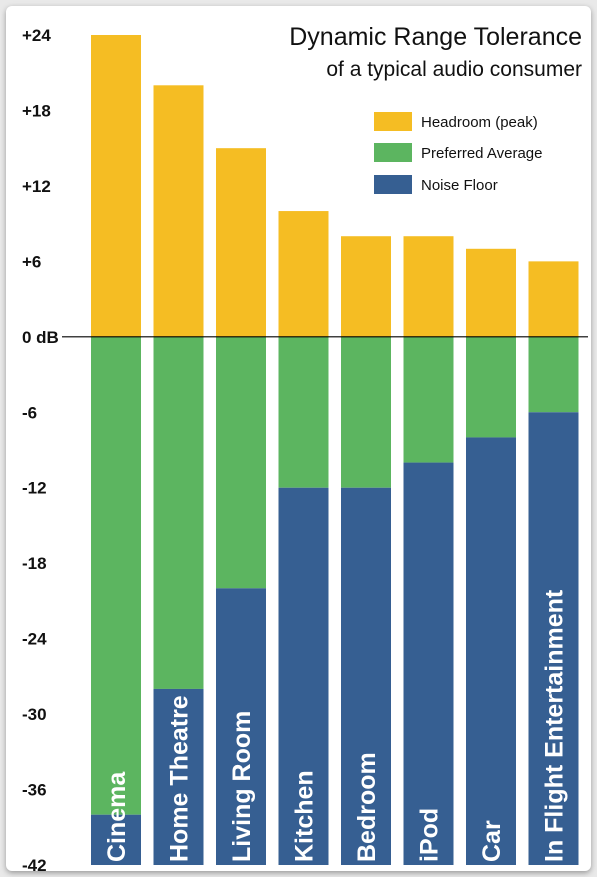  What do you see at coordinates (492, 841) in the screenshot?
I see `category-label-car: Car` at bounding box center [492, 841].